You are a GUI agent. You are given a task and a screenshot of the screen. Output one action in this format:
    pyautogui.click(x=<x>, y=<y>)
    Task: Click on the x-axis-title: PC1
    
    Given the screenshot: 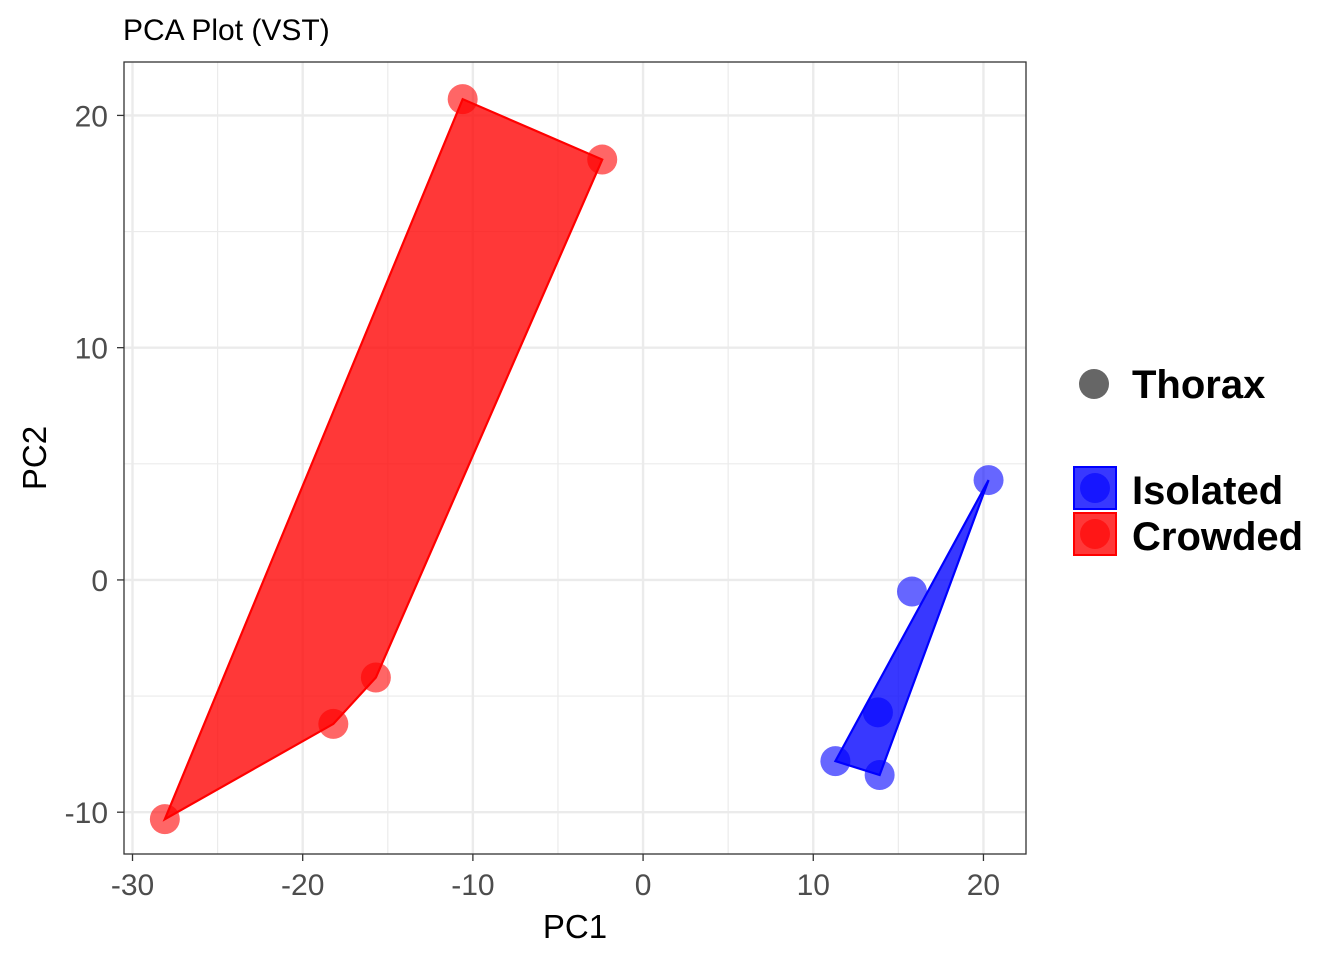 What is the action you would take?
    pyautogui.click(x=575, y=926)
    